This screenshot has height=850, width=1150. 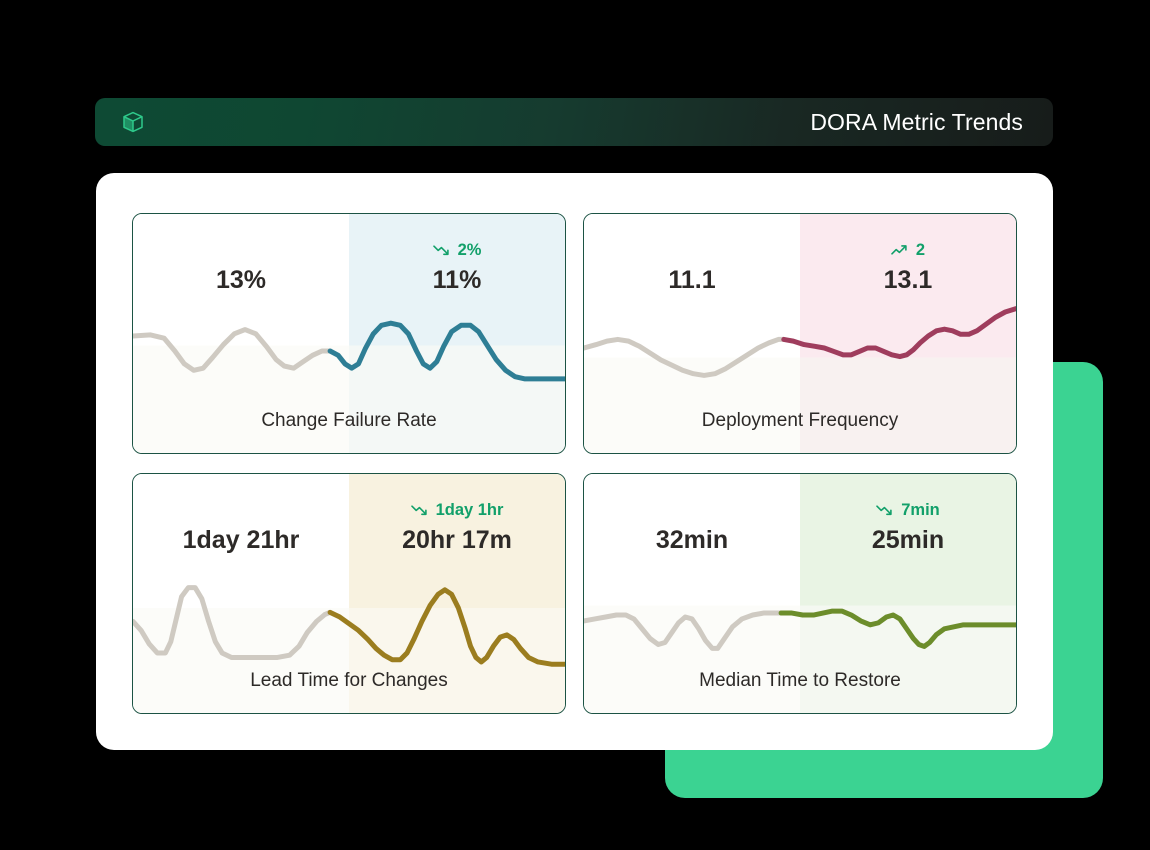 I want to click on metric-card-lead-time-for-changes: 1day 21hr 1day 1hr 20hr 17m, so click(x=349, y=593).